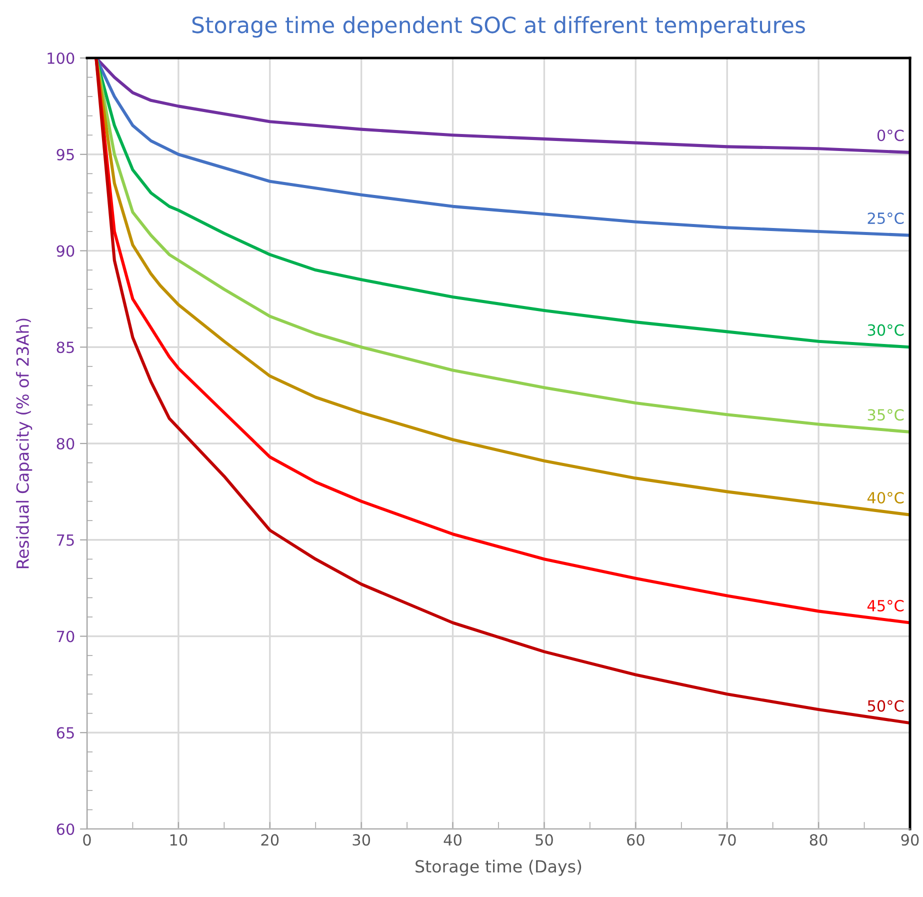 This screenshot has height=897, width=923. What do you see at coordinates (270, 840) in the screenshot?
I see `x-tick-label: 20` at bounding box center [270, 840].